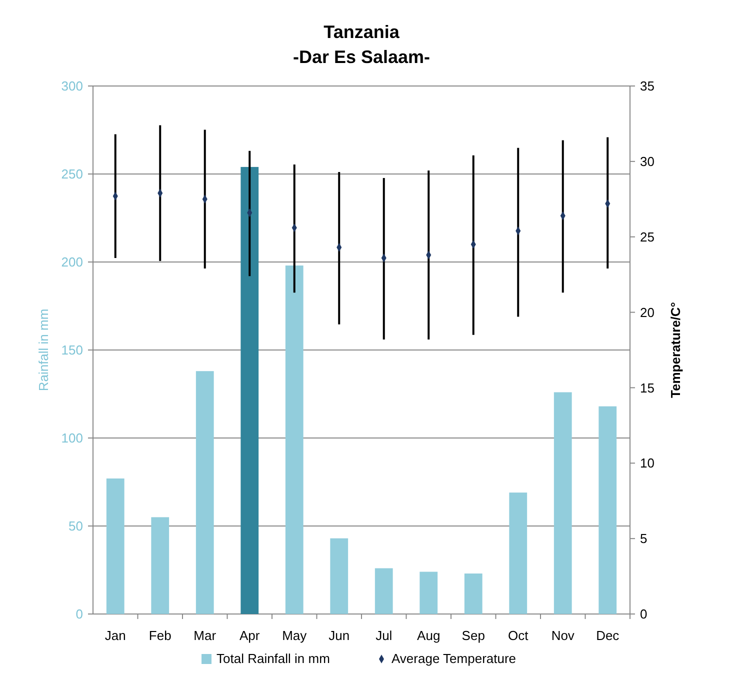 This screenshot has width=736, height=682. Describe the element at coordinates (115, 635) in the screenshot. I see `x-tick-label: Jan` at that location.